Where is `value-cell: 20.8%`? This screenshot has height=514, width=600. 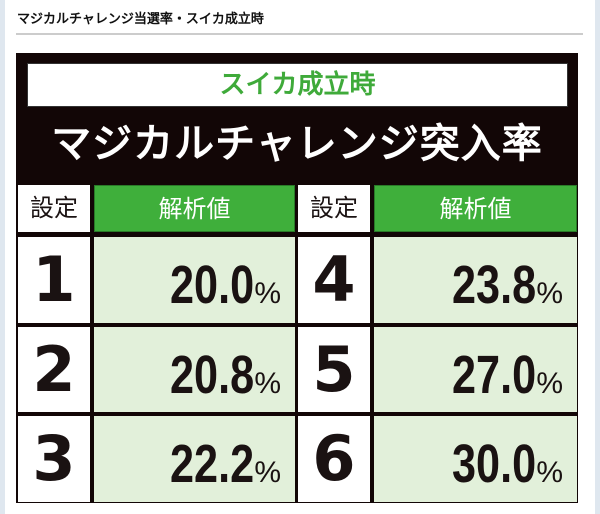 value-cell: 20.8% is located at coordinates (194, 369).